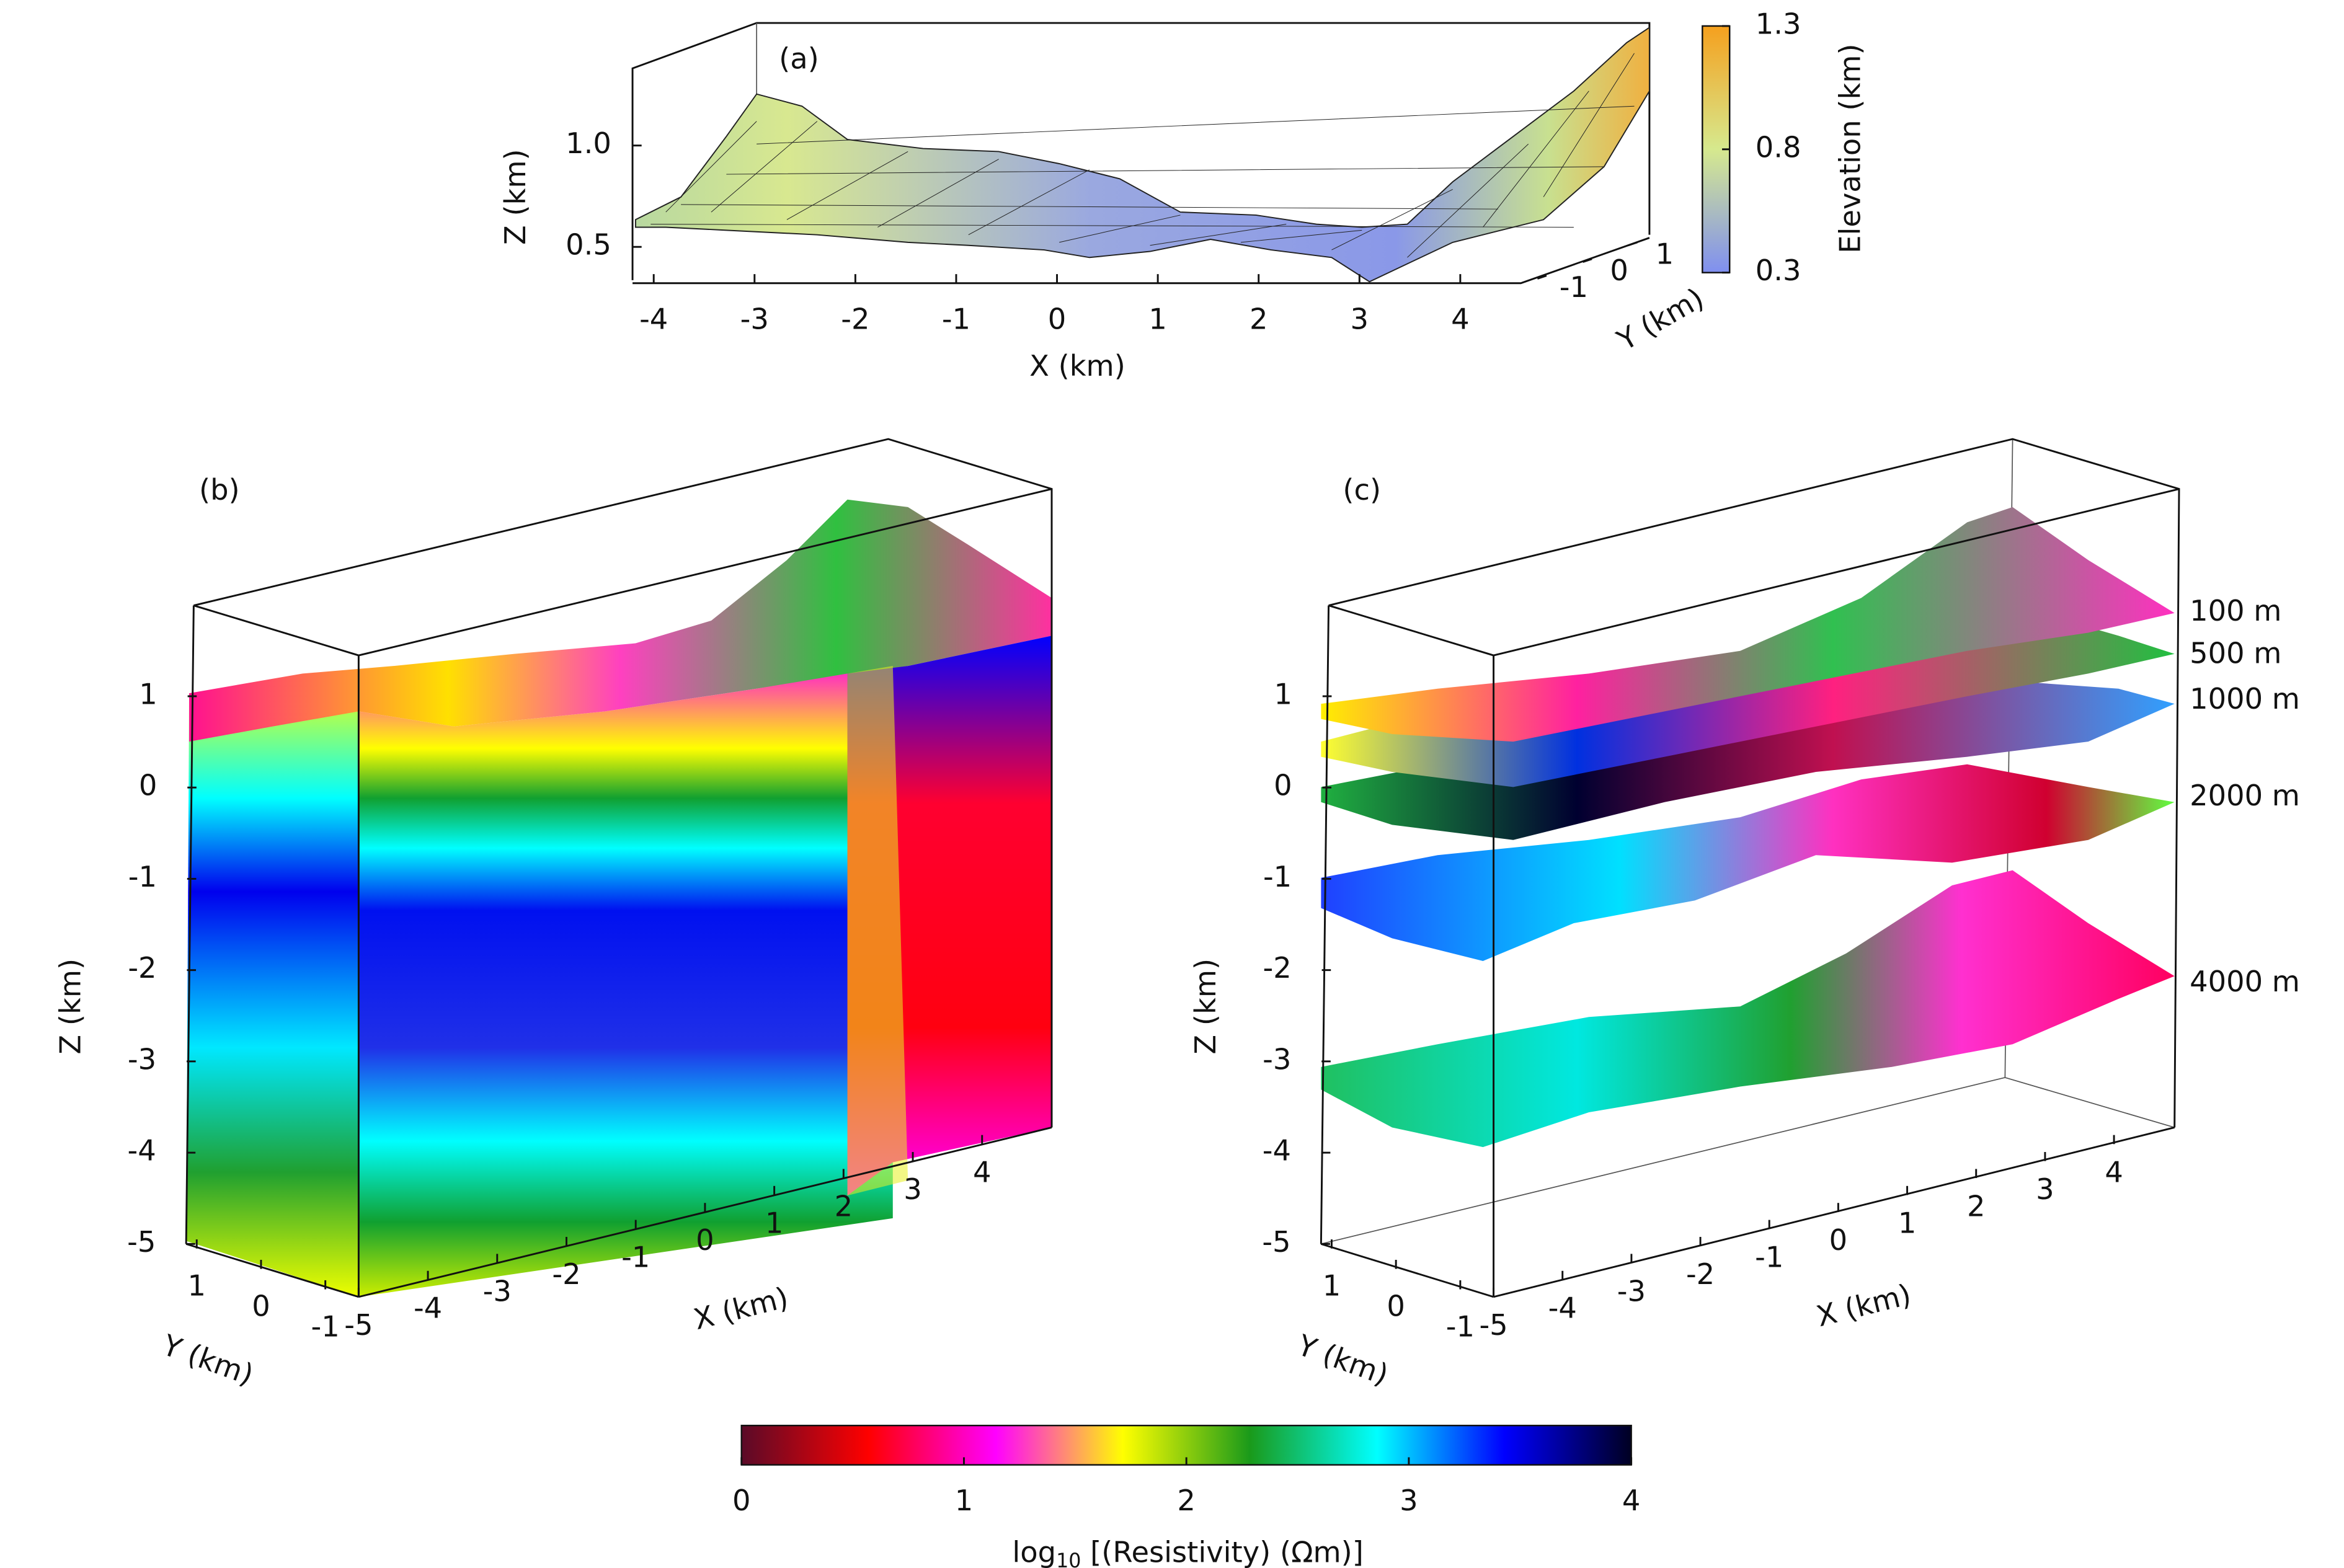  What do you see at coordinates (625, 985) in the screenshot?
I see `front-face` at bounding box center [625, 985].